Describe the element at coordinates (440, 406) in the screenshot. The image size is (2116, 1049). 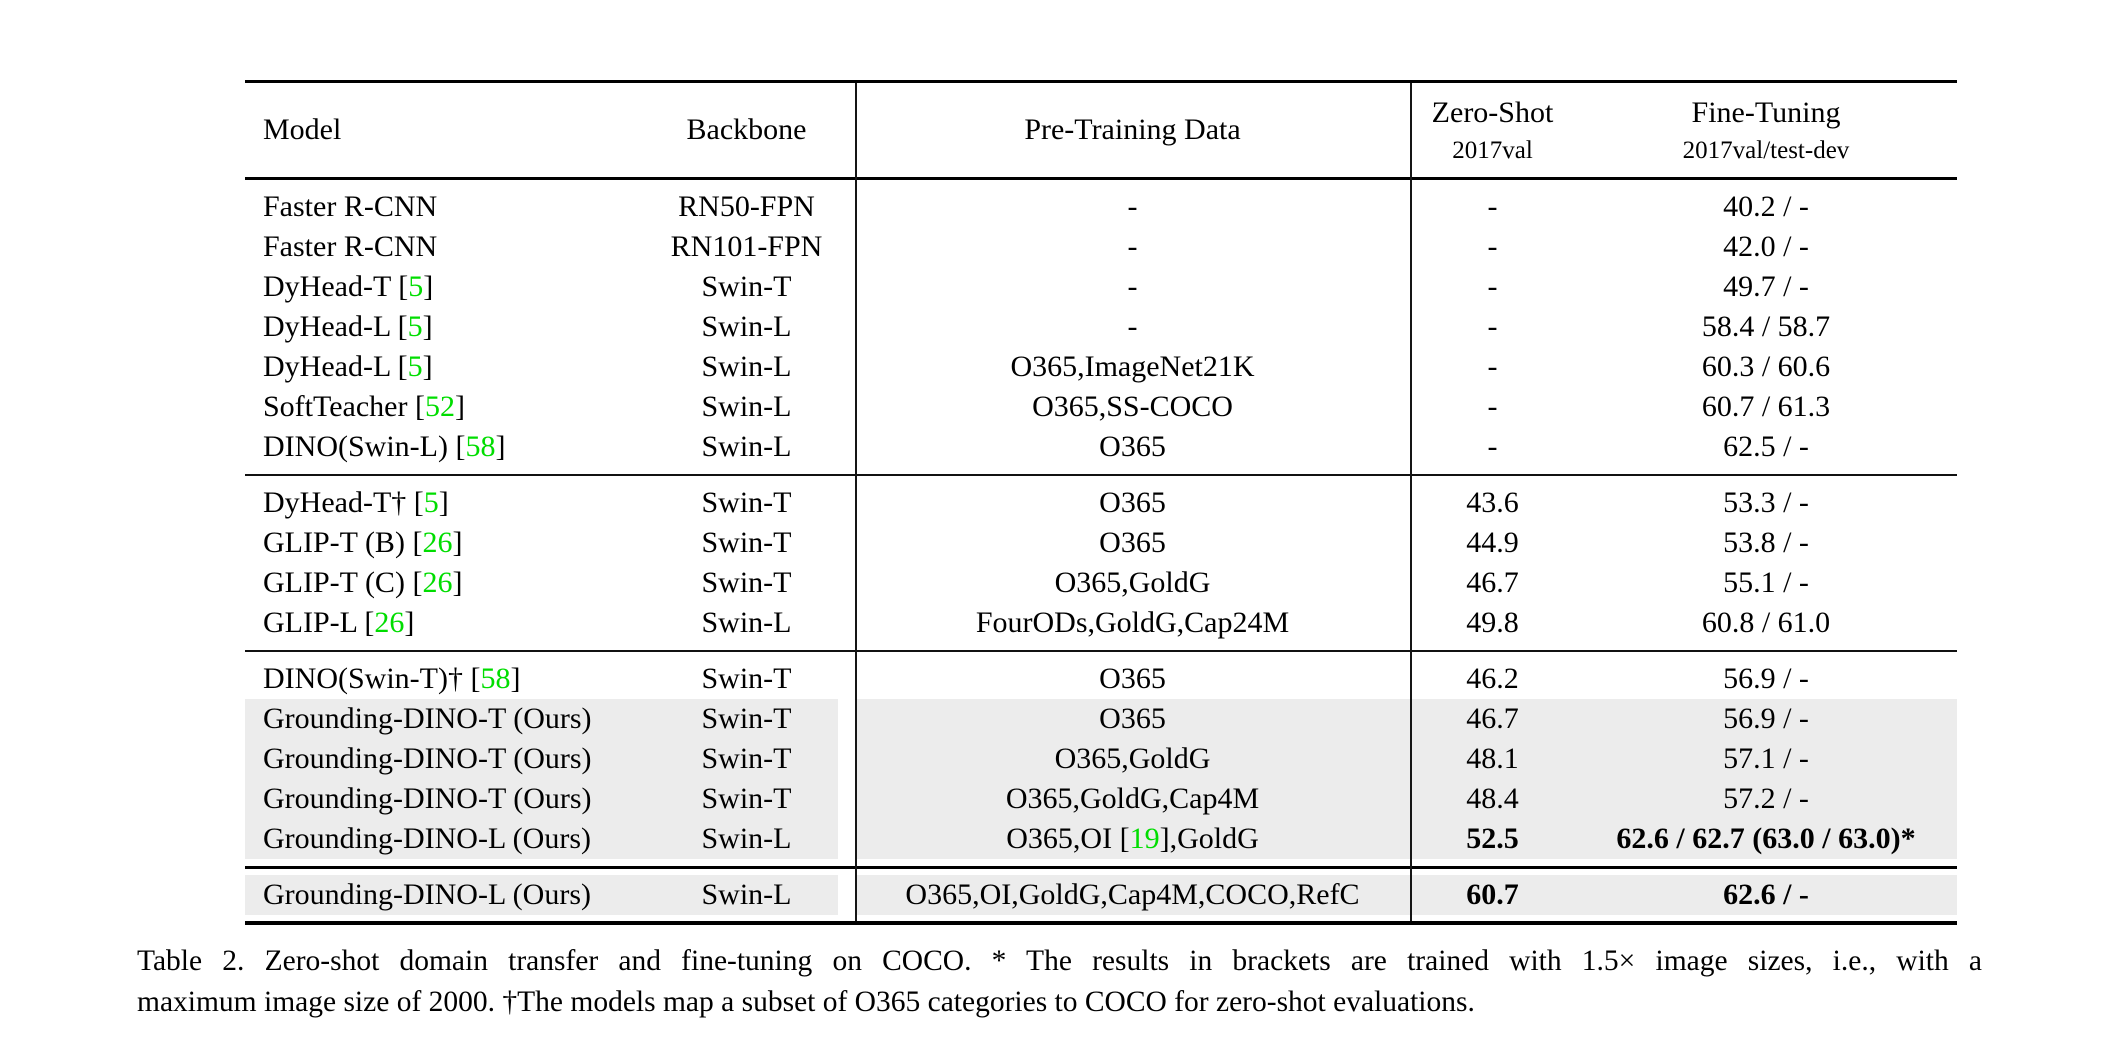
I see `citation-ref: 52` at that location.